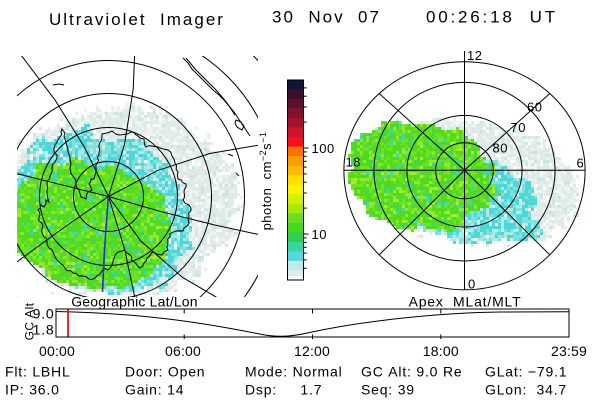 The image size is (600, 400). I want to click on svg-text: GC Alt, so click(30, 321).